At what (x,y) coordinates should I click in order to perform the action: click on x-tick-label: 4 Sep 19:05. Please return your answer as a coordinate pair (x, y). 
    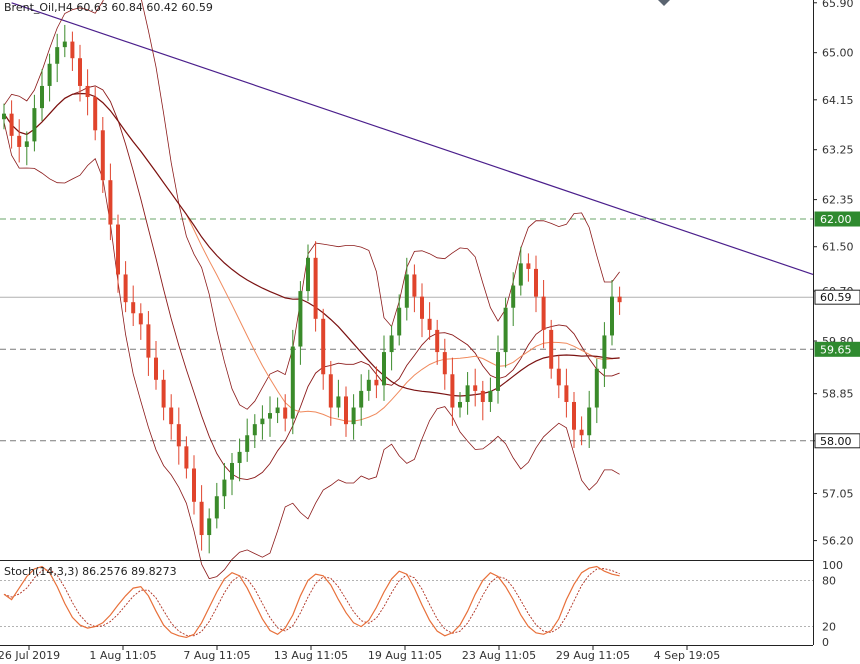
    Looking at the image, I should click on (687, 655).